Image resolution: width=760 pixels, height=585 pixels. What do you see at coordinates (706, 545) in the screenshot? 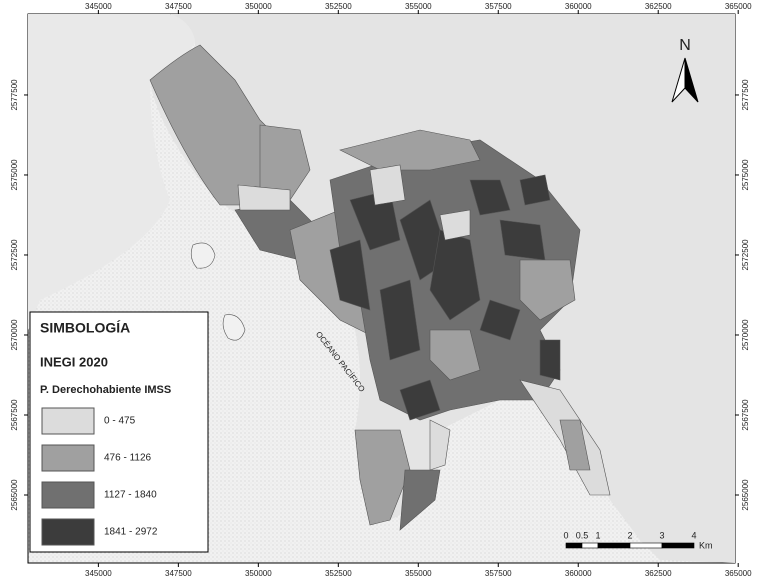
I see `scale-unit: Km` at bounding box center [706, 545].